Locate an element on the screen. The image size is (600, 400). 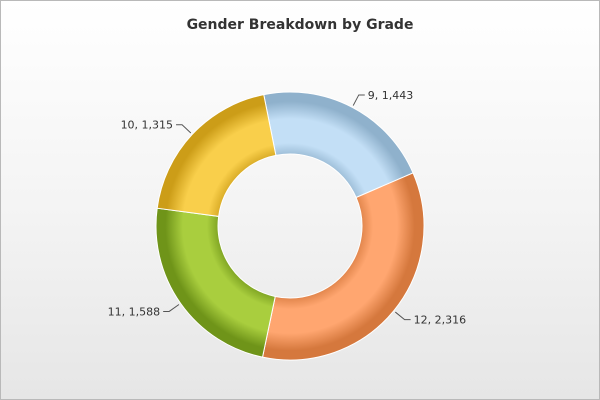
data-label-9: 9, 1,443 is located at coordinates (390, 95).